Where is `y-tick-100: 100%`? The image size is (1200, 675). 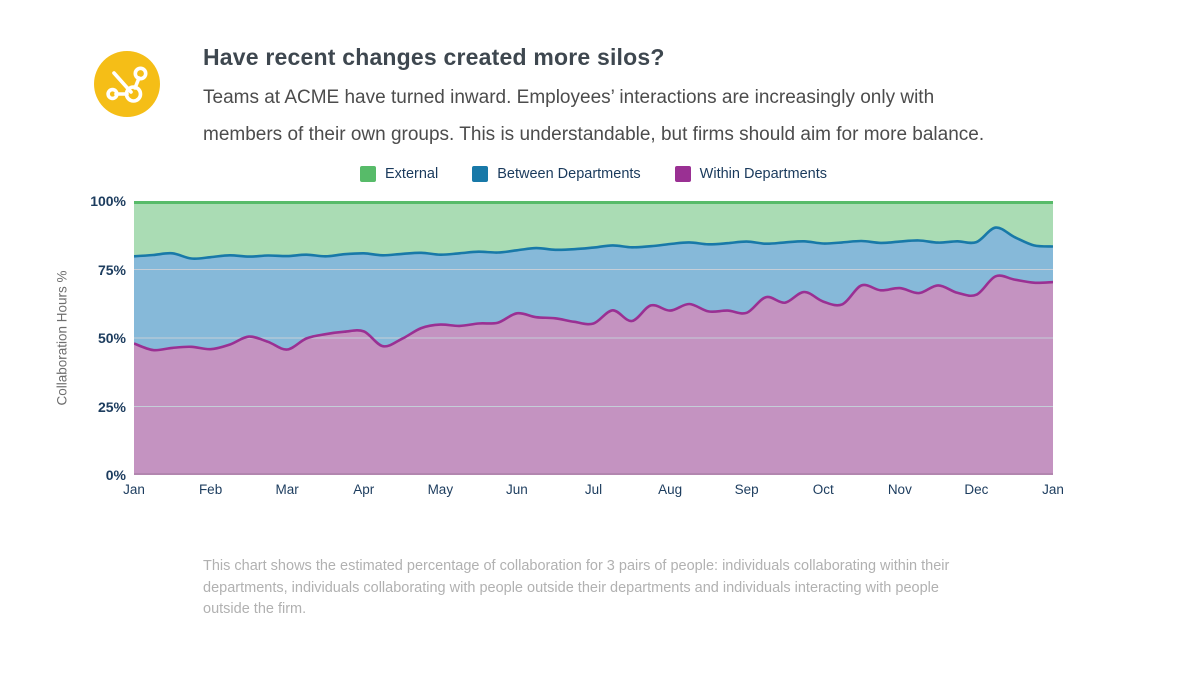 y-tick-100: 100% is located at coordinates (108, 201).